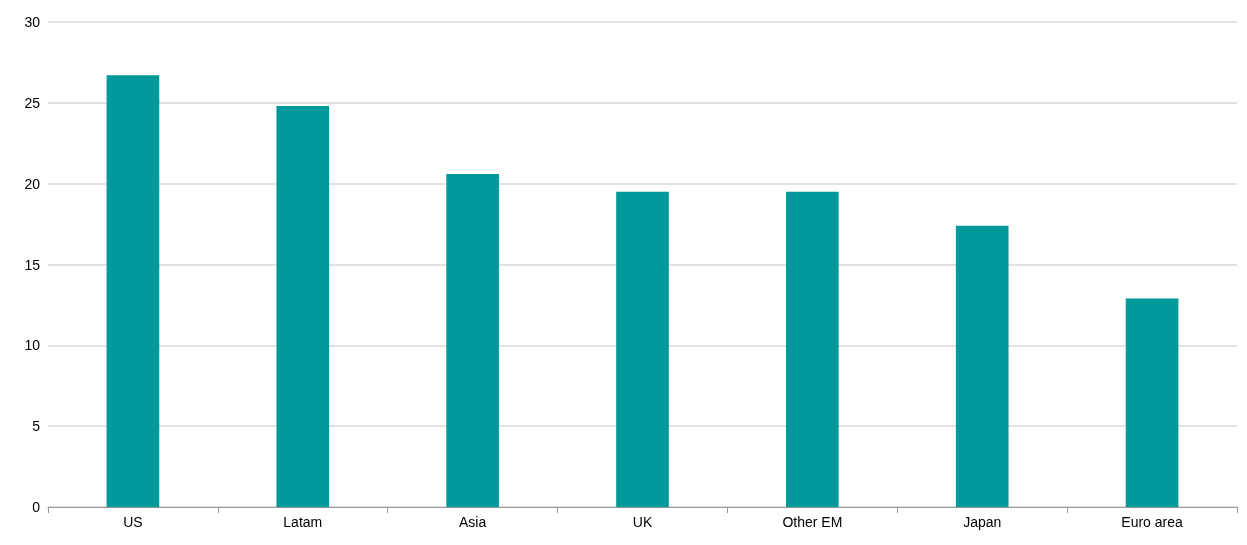 This screenshot has width=1247, height=545. Describe the element at coordinates (36, 507) in the screenshot. I see `y-tick-label: 0` at that location.